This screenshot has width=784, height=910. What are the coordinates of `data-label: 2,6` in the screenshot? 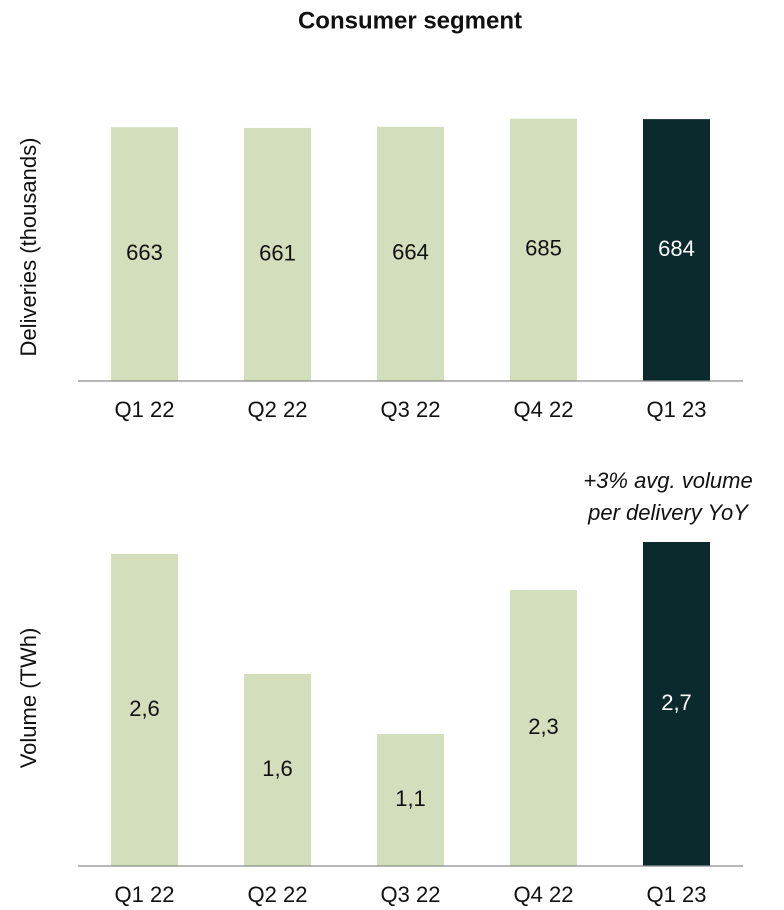 It's located at (144, 708).